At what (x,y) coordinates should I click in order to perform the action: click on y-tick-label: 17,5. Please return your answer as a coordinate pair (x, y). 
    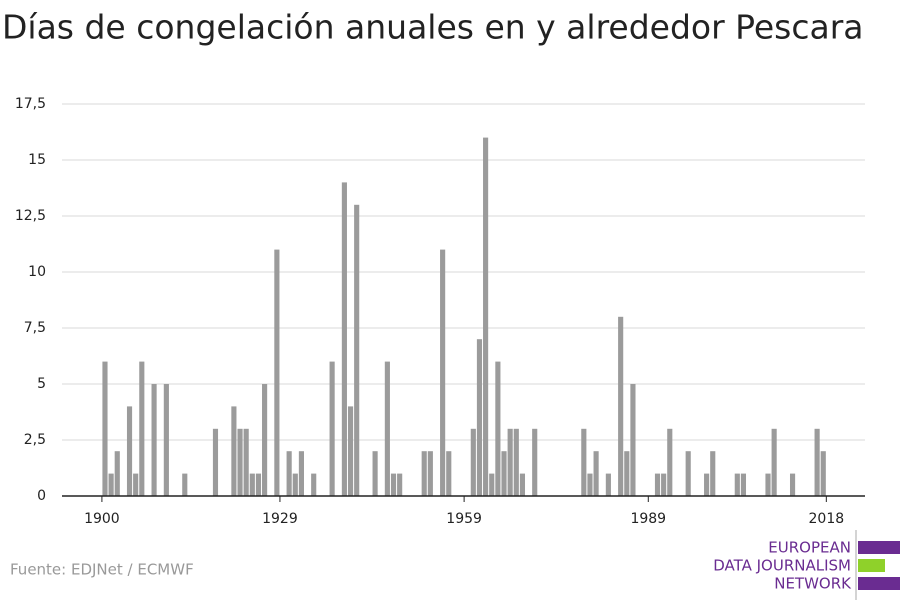
    Looking at the image, I should click on (30, 104).